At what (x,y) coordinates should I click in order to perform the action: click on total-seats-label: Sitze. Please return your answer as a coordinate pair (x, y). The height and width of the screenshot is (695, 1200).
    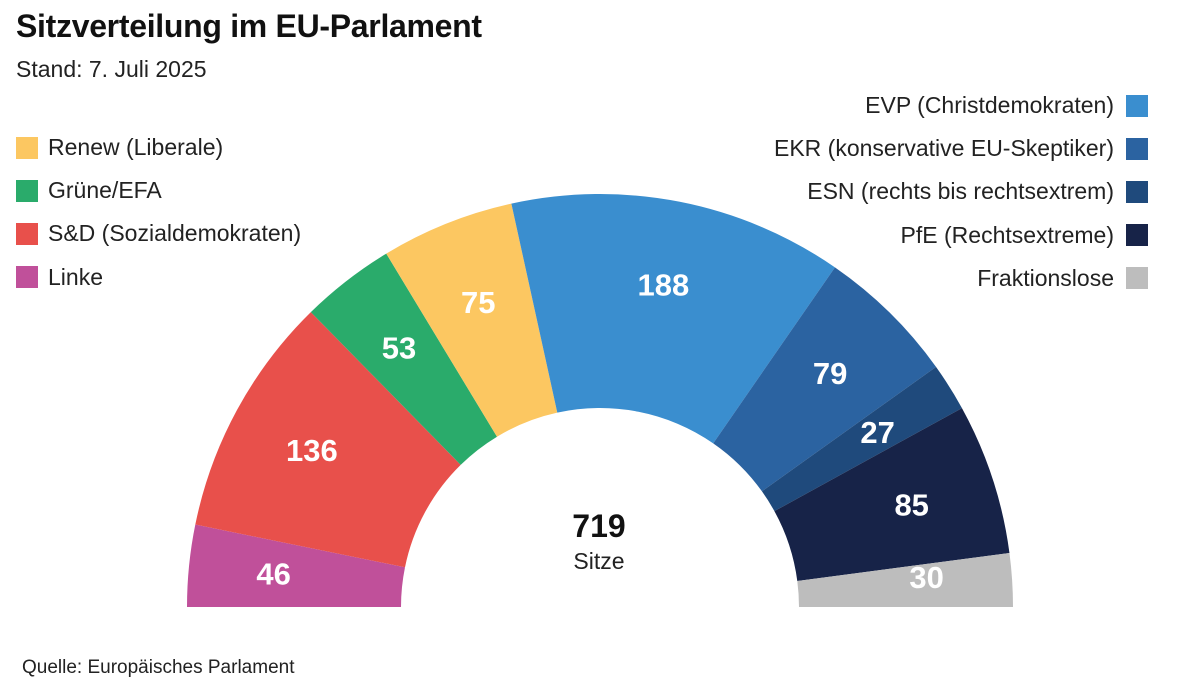
    Looking at the image, I should click on (599, 561).